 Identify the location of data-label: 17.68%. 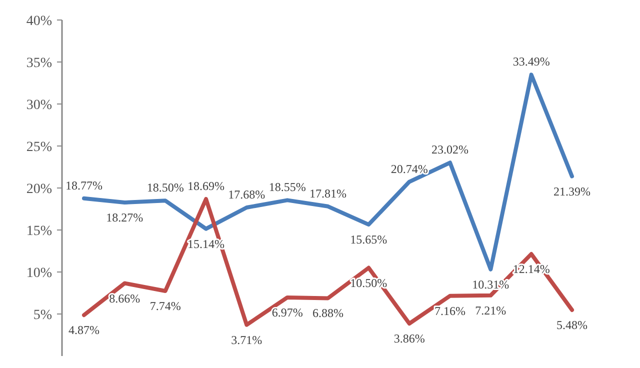
(247, 194).